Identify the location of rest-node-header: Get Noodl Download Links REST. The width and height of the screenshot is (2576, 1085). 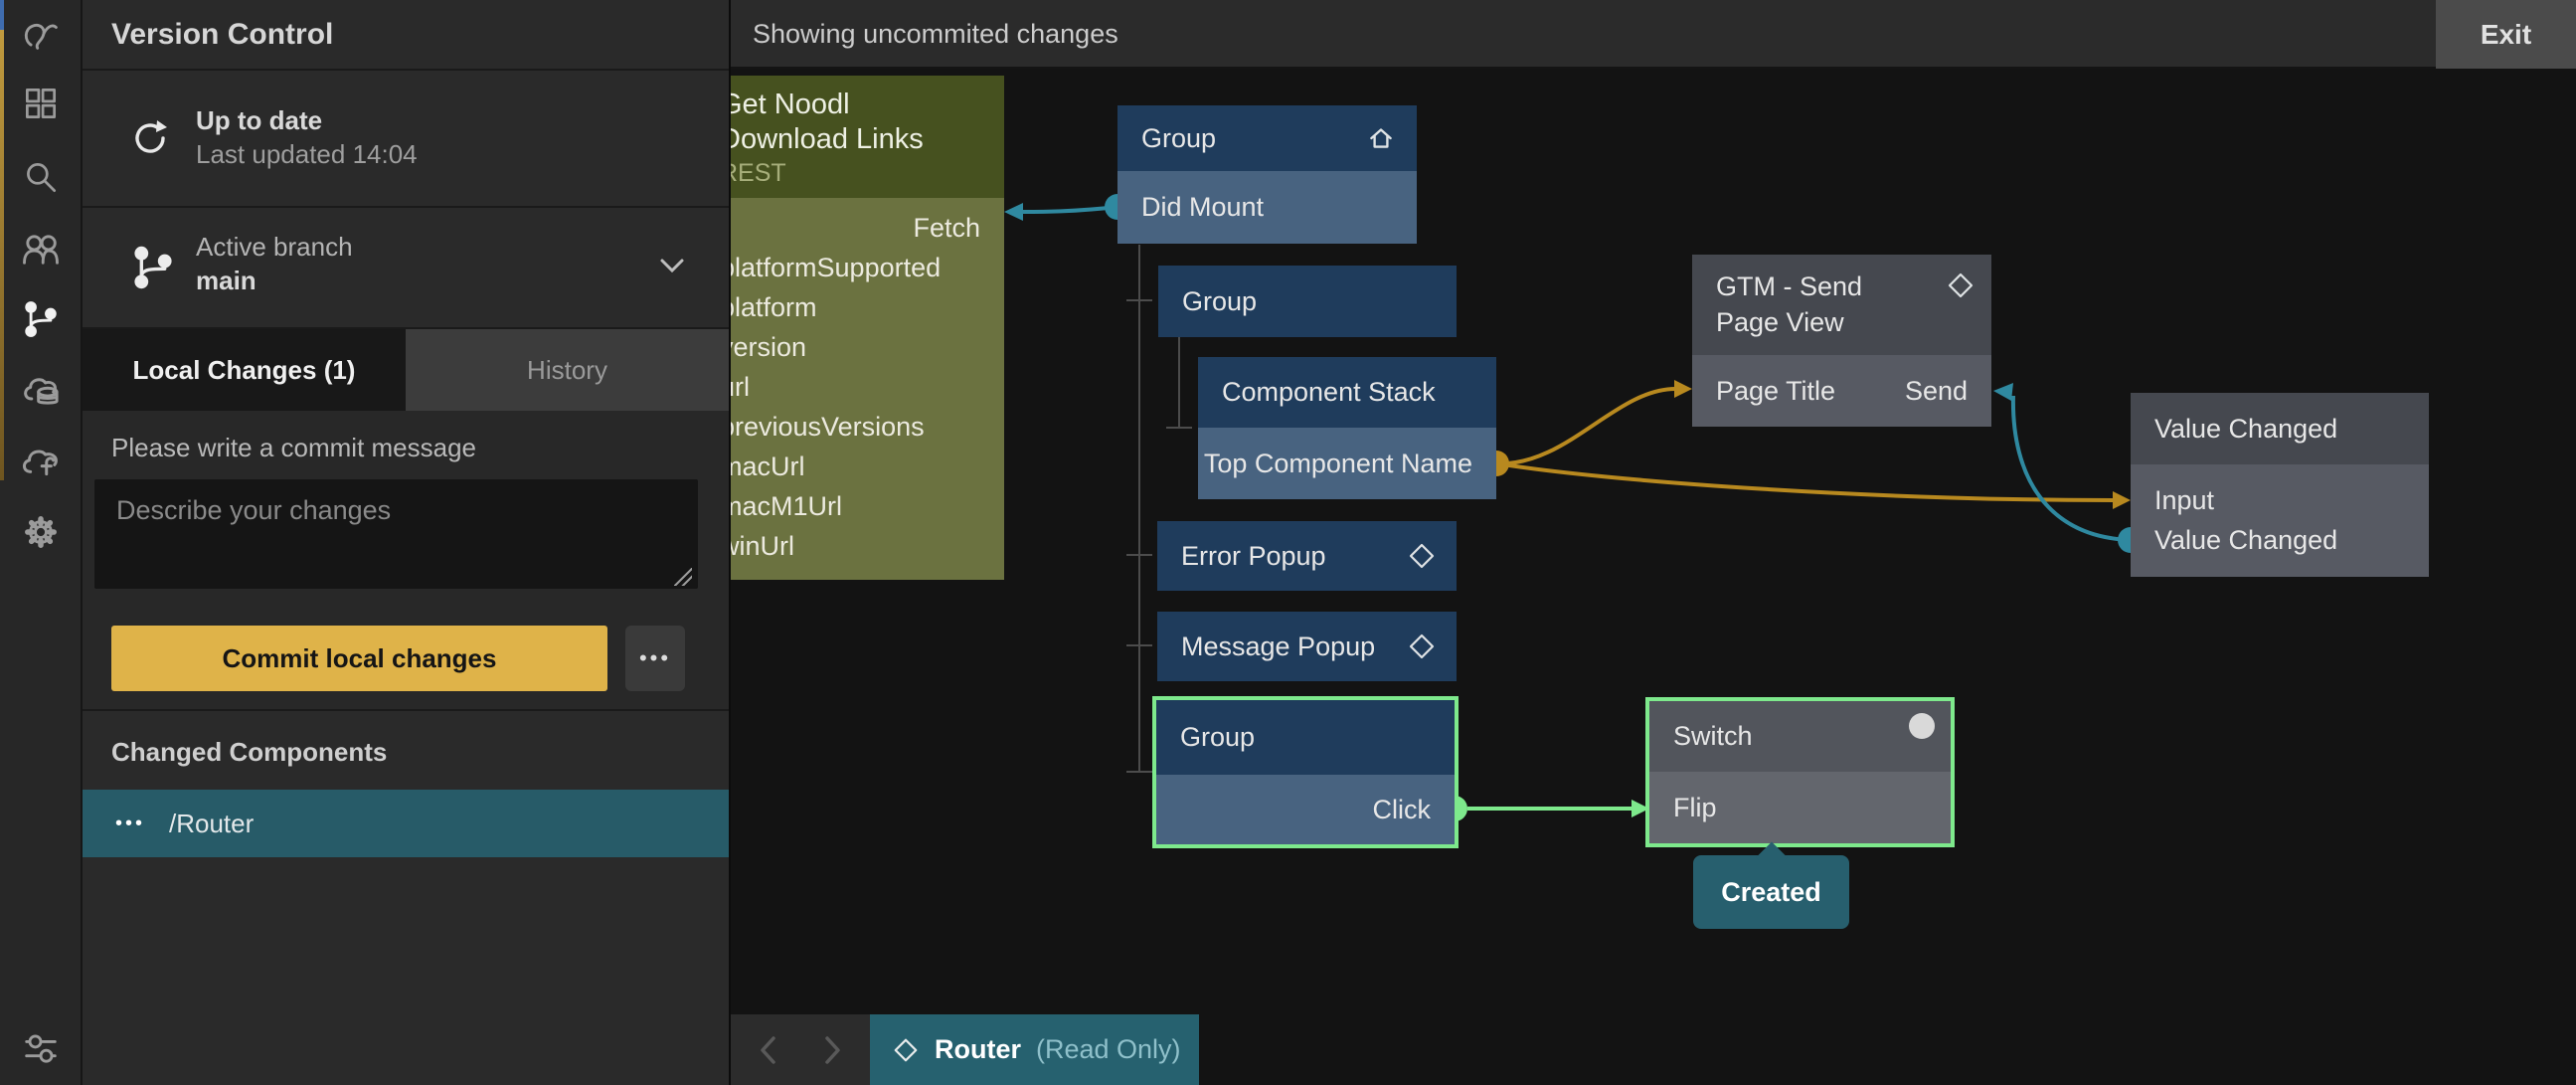
(867, 137).